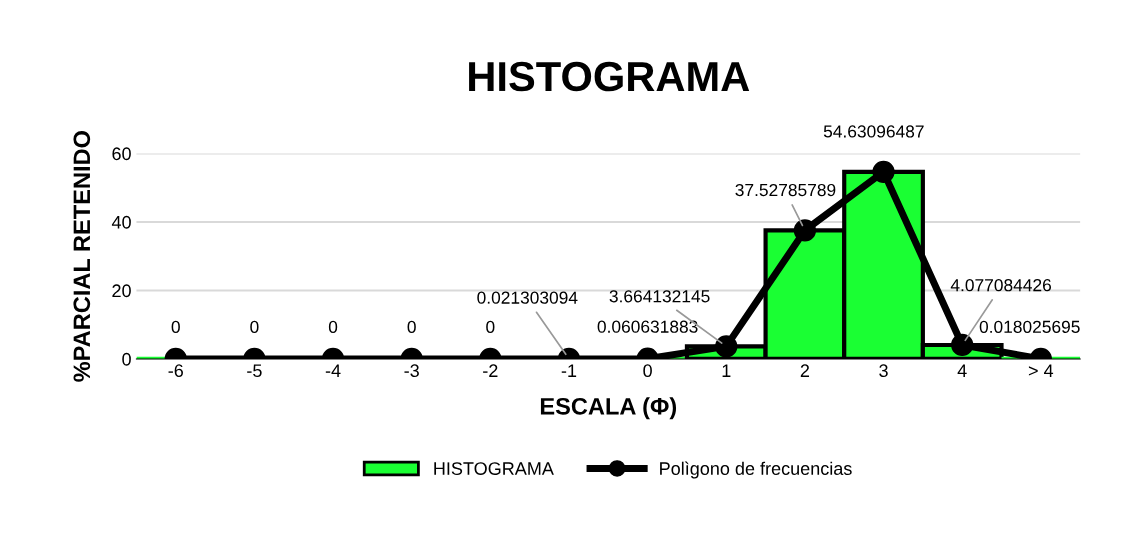  Describe the element at coordinates (883, 371) in the screenshot. I see `x-tick-label: 3` at that location.